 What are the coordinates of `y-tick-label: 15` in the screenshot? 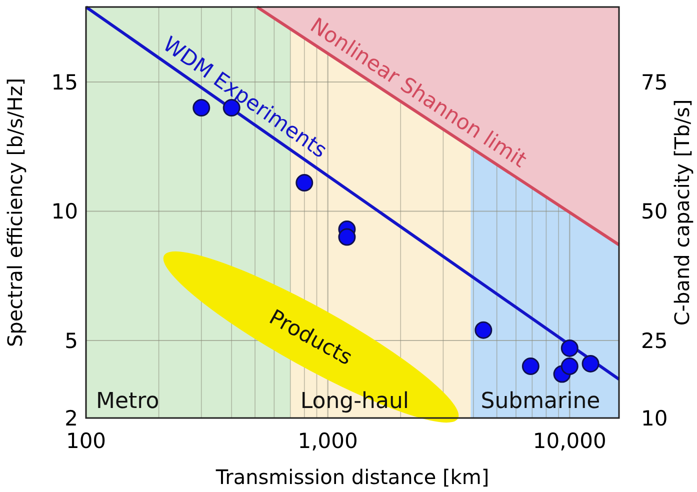 It's located at (64, 82).